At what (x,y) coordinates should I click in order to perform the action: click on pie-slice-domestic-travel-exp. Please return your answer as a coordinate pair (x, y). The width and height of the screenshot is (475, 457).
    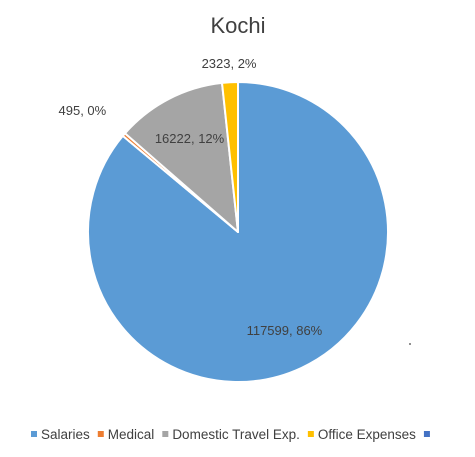
    Looking at the image, I should click on (181, 157).